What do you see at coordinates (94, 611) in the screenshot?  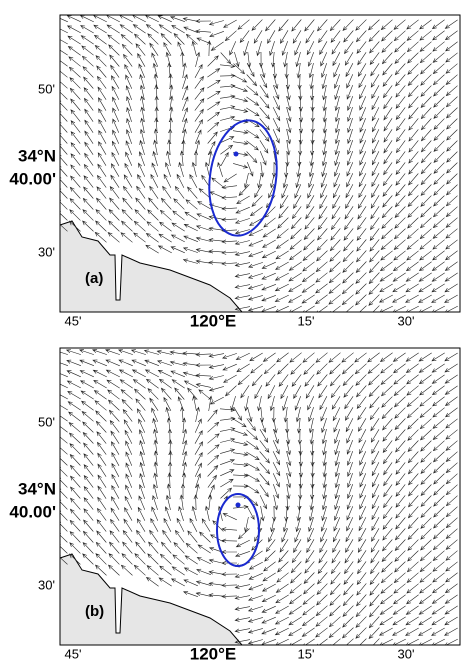 I see `panel-label: (b)` at bounding box center [94, 611].